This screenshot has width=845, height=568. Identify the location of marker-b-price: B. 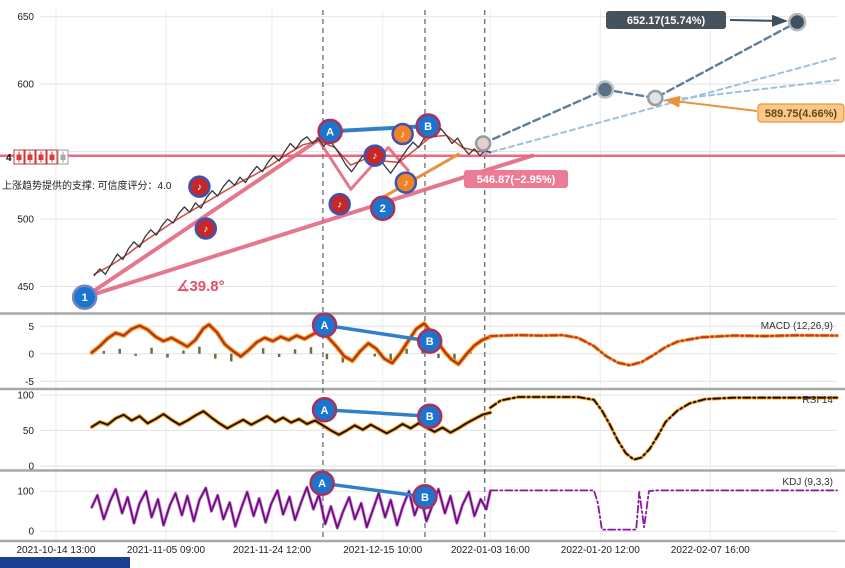
(428, 126).